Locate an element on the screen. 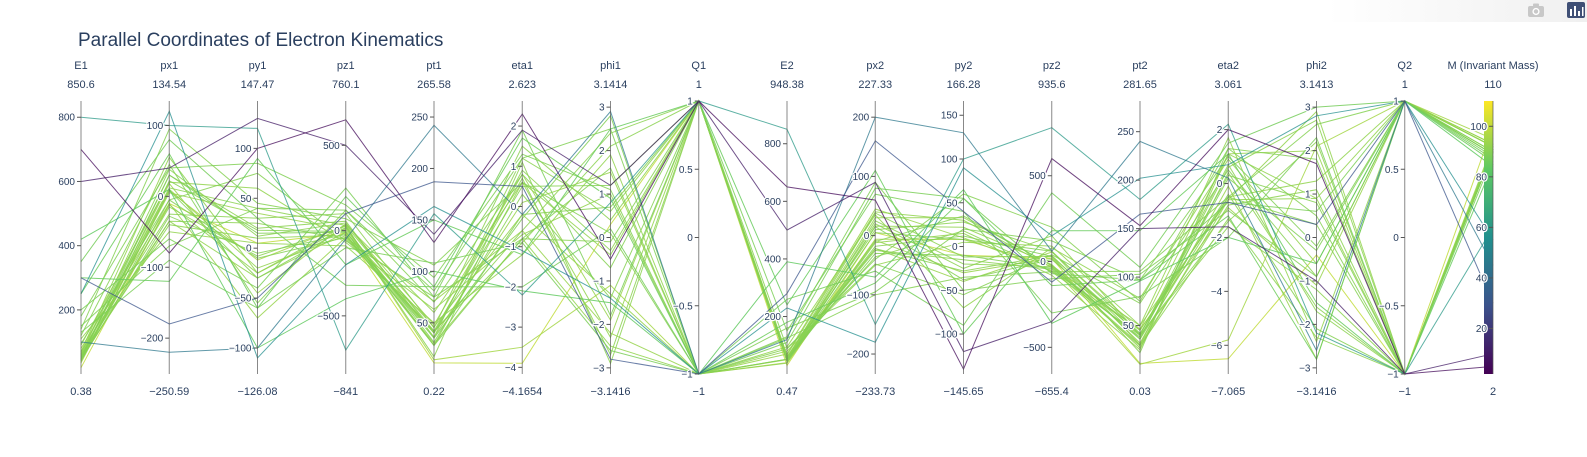  axis-pt2: pt2 281.65 0.03 50 100 150 200 250 is located at coordinates (1136, 229).